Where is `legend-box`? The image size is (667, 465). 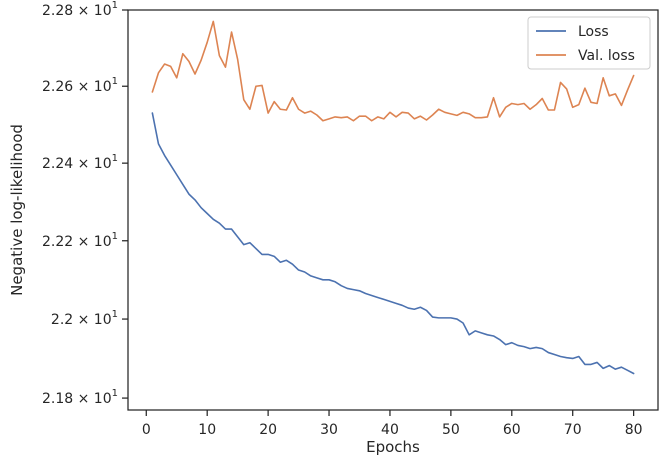
legend-box is located at coordinates (589, 43).